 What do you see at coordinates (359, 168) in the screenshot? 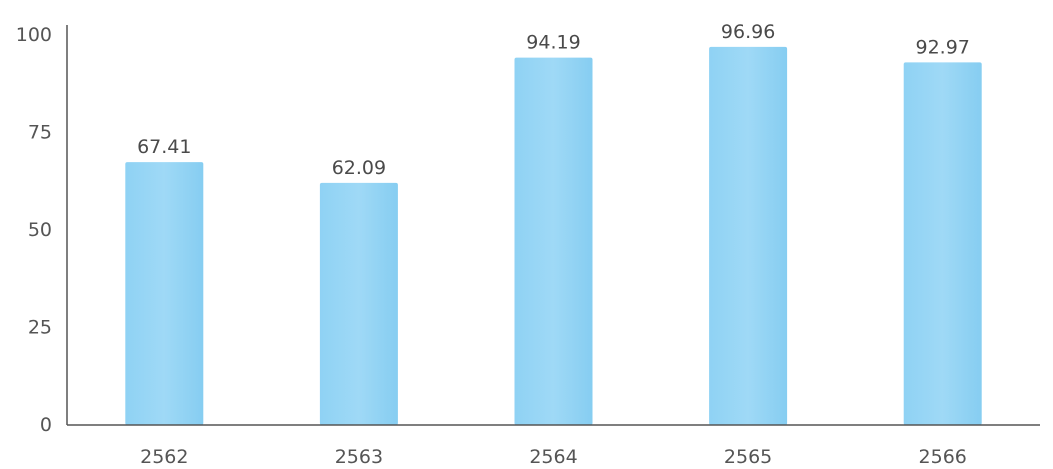
I see `data-label: 62.09` at bounding box center [359, 168].